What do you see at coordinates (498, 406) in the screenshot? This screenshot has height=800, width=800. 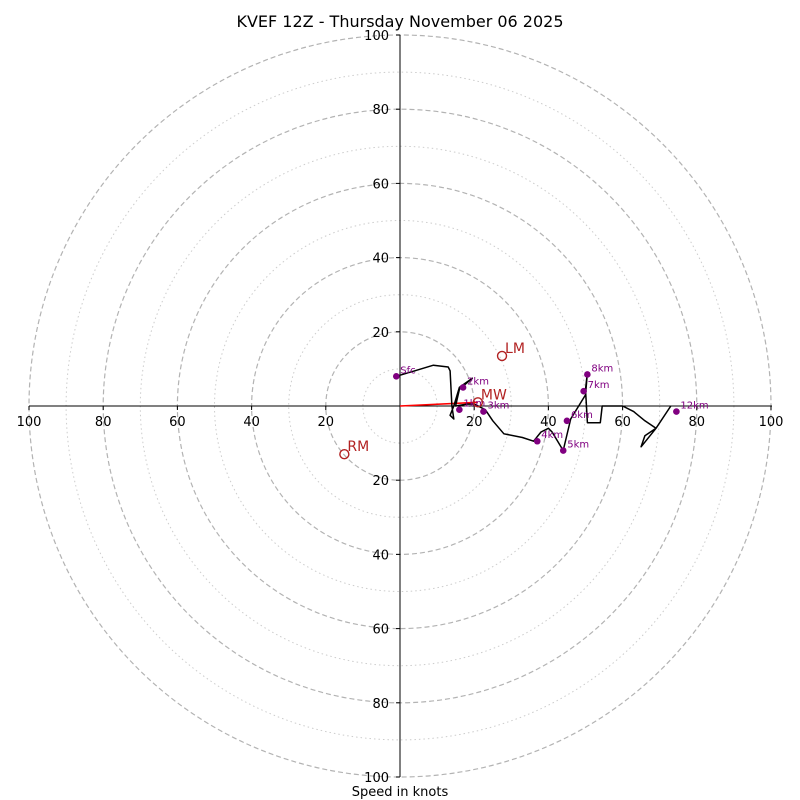 I see `height-marker-label: 3km` at bounding box center [498, 406].